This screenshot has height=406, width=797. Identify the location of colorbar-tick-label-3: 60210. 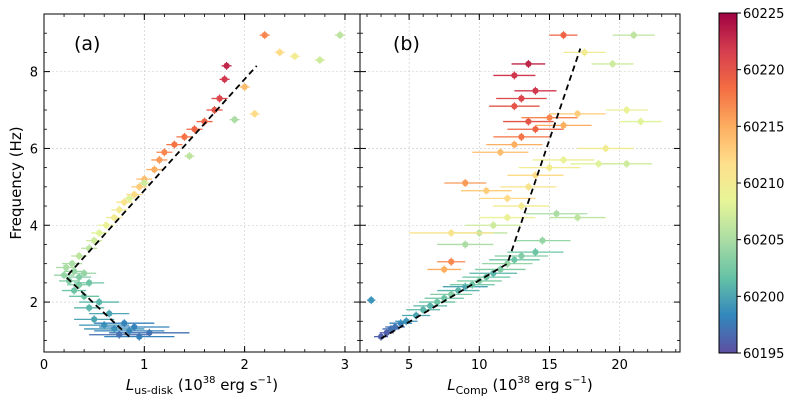
(763, 184).